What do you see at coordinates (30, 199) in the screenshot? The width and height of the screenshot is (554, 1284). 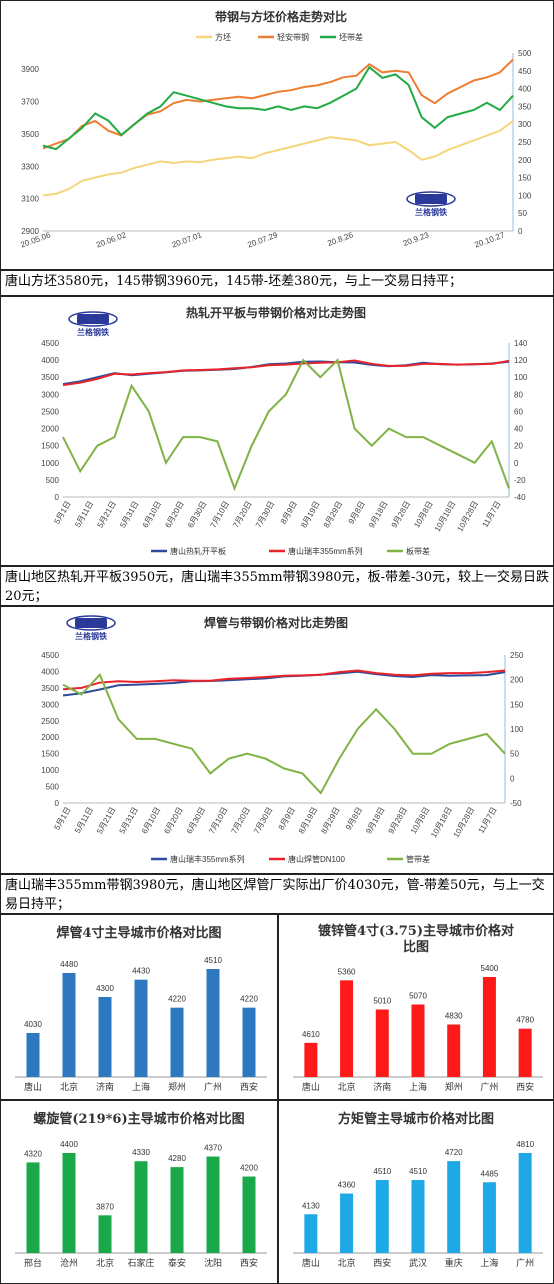 I see `y-tick-label: 3100` at bounding box center [30, 199].